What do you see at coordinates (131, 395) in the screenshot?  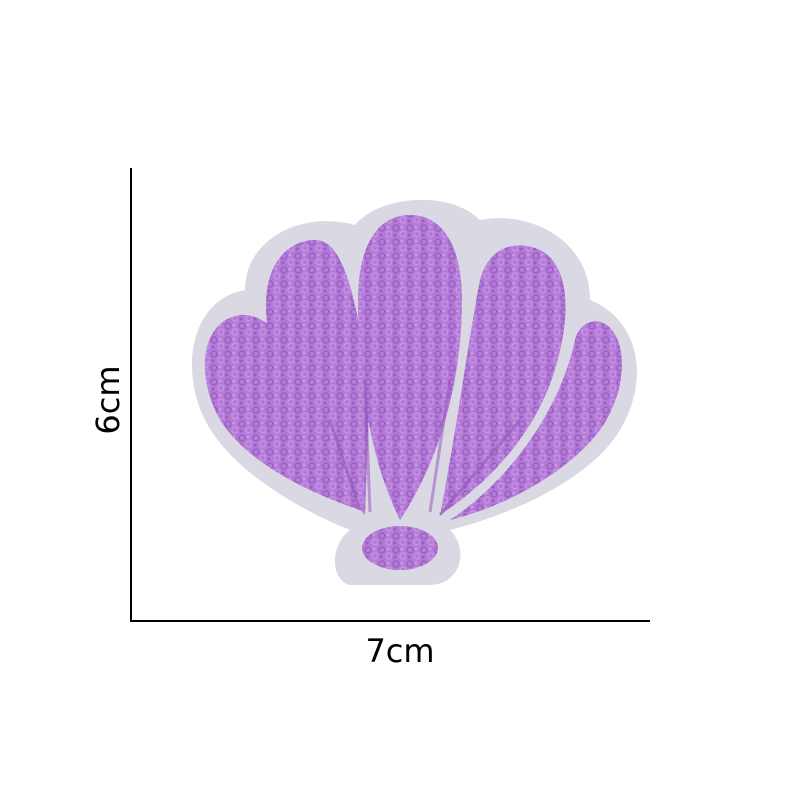 I see `height-axis-line` at bounding box center [131, 395].